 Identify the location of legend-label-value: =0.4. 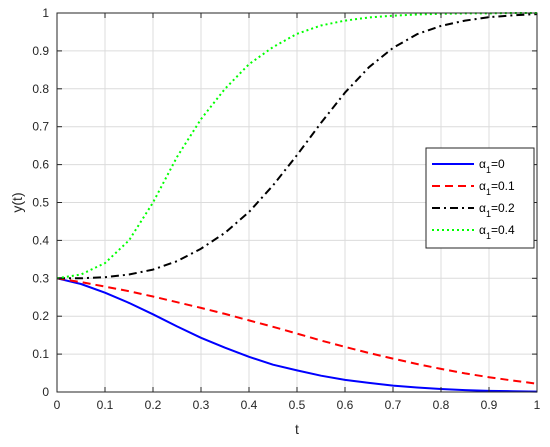
(503, 230).